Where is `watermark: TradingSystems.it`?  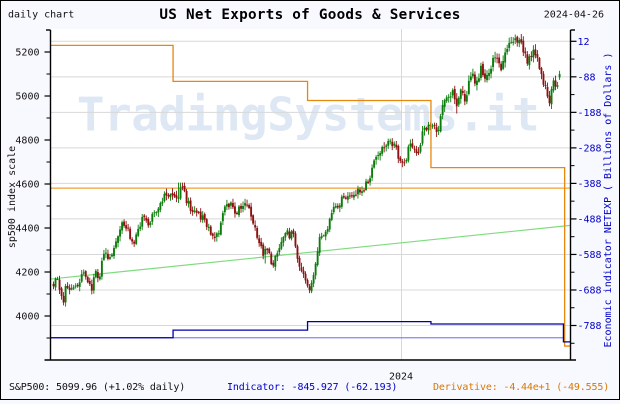 watermark: TradingSystems.it is located at coordinates (308, 115).